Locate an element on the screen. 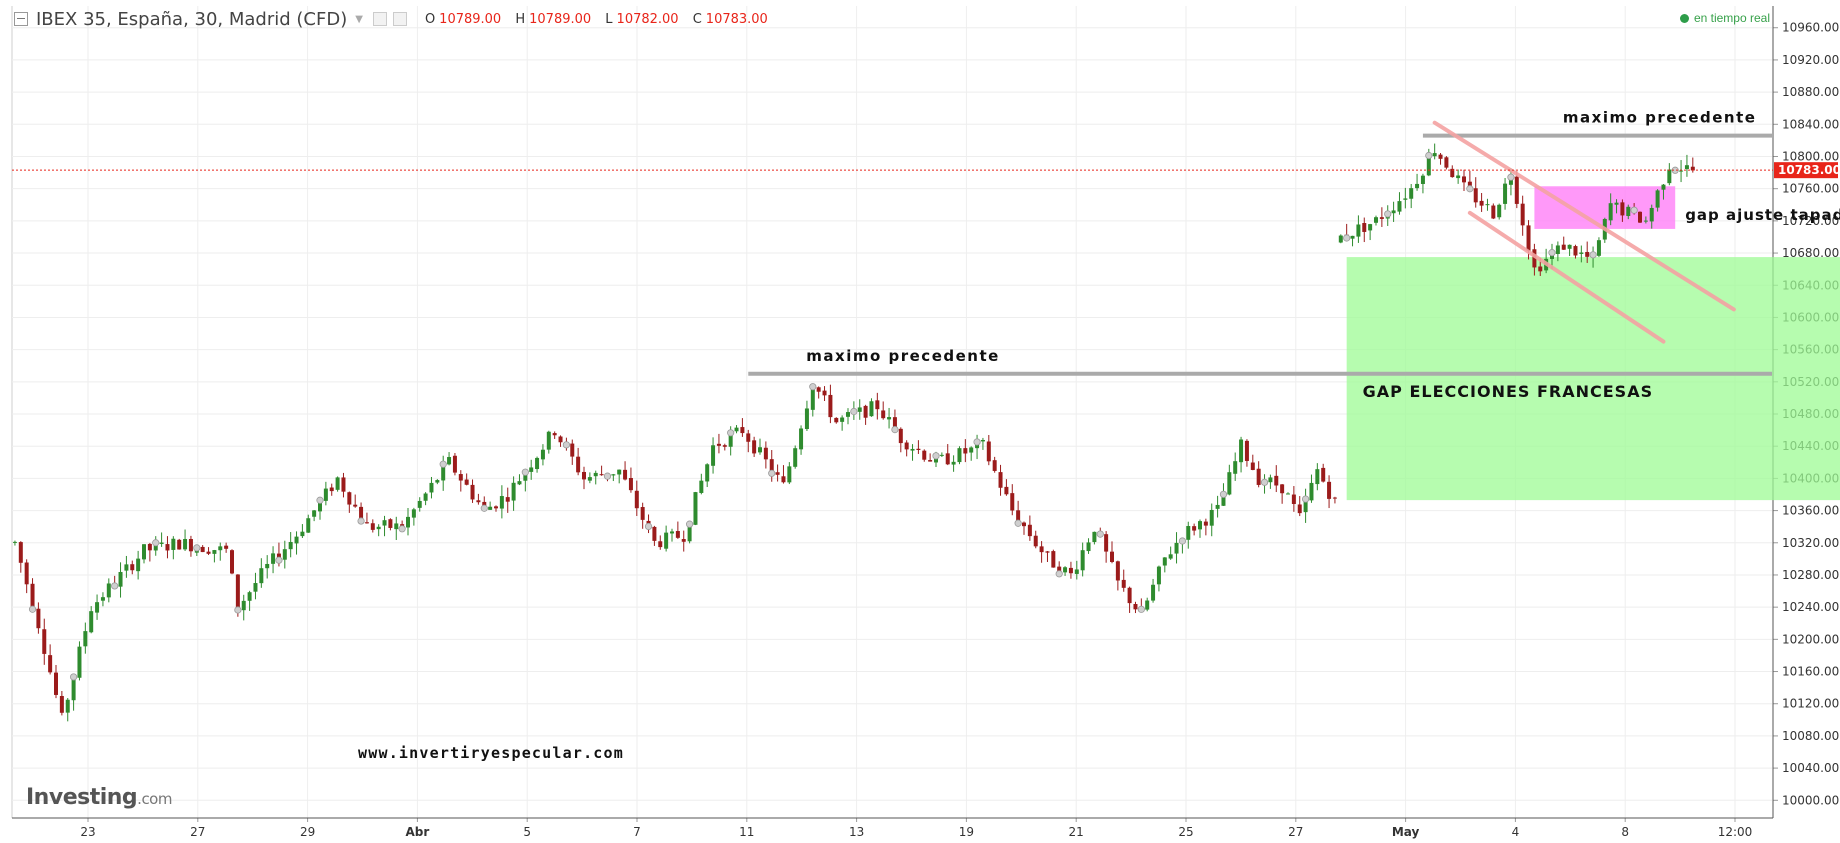 Image resolution: width=1840 pixels, height=843 pixels. y-tick-label: 10720.00 is located at coordinates (1810, 221).